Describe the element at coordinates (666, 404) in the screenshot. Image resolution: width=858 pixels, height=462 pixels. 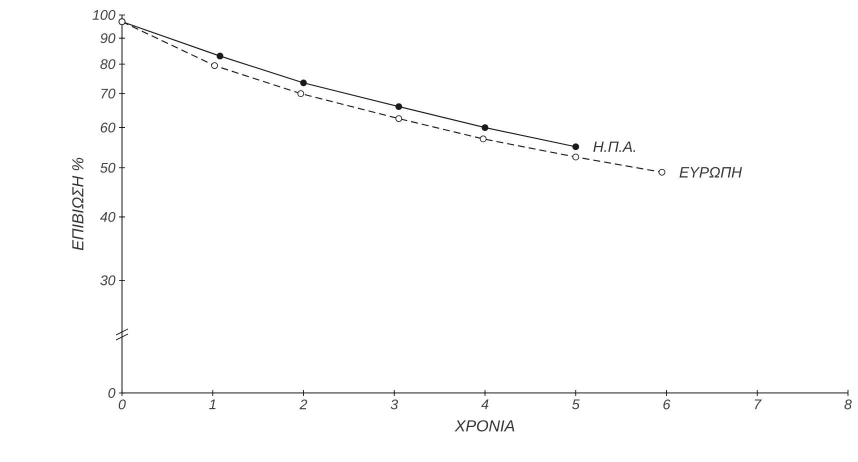
I see `x-tick-label: 6` at that location.